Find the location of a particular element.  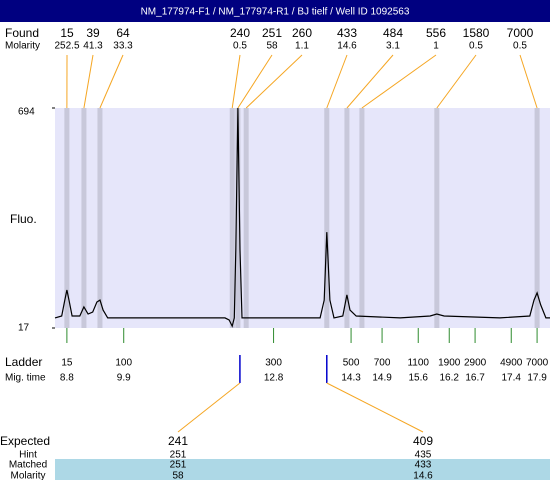

found-size: 484 is located at coordinates (393, 33).